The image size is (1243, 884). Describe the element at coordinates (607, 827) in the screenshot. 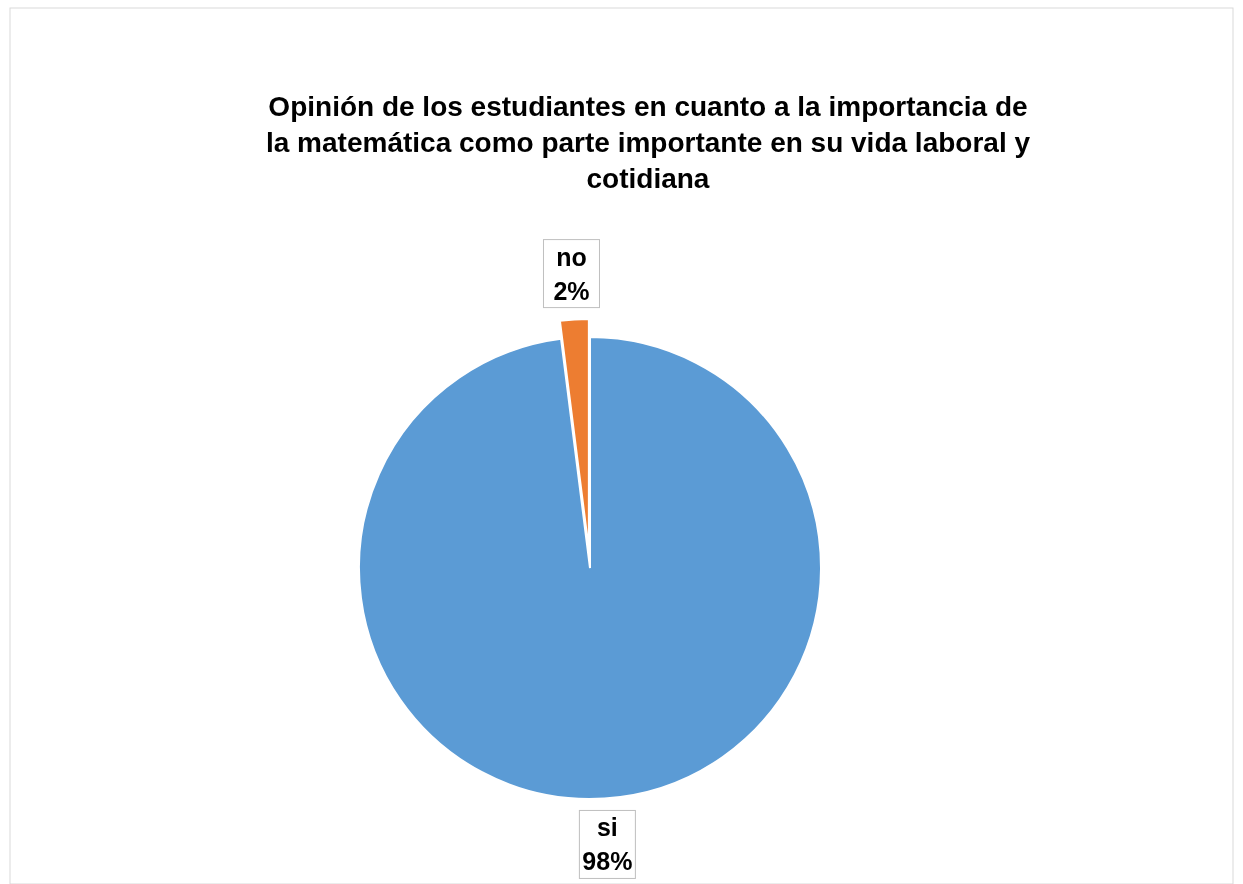

I see `slice-label: si` at that location.